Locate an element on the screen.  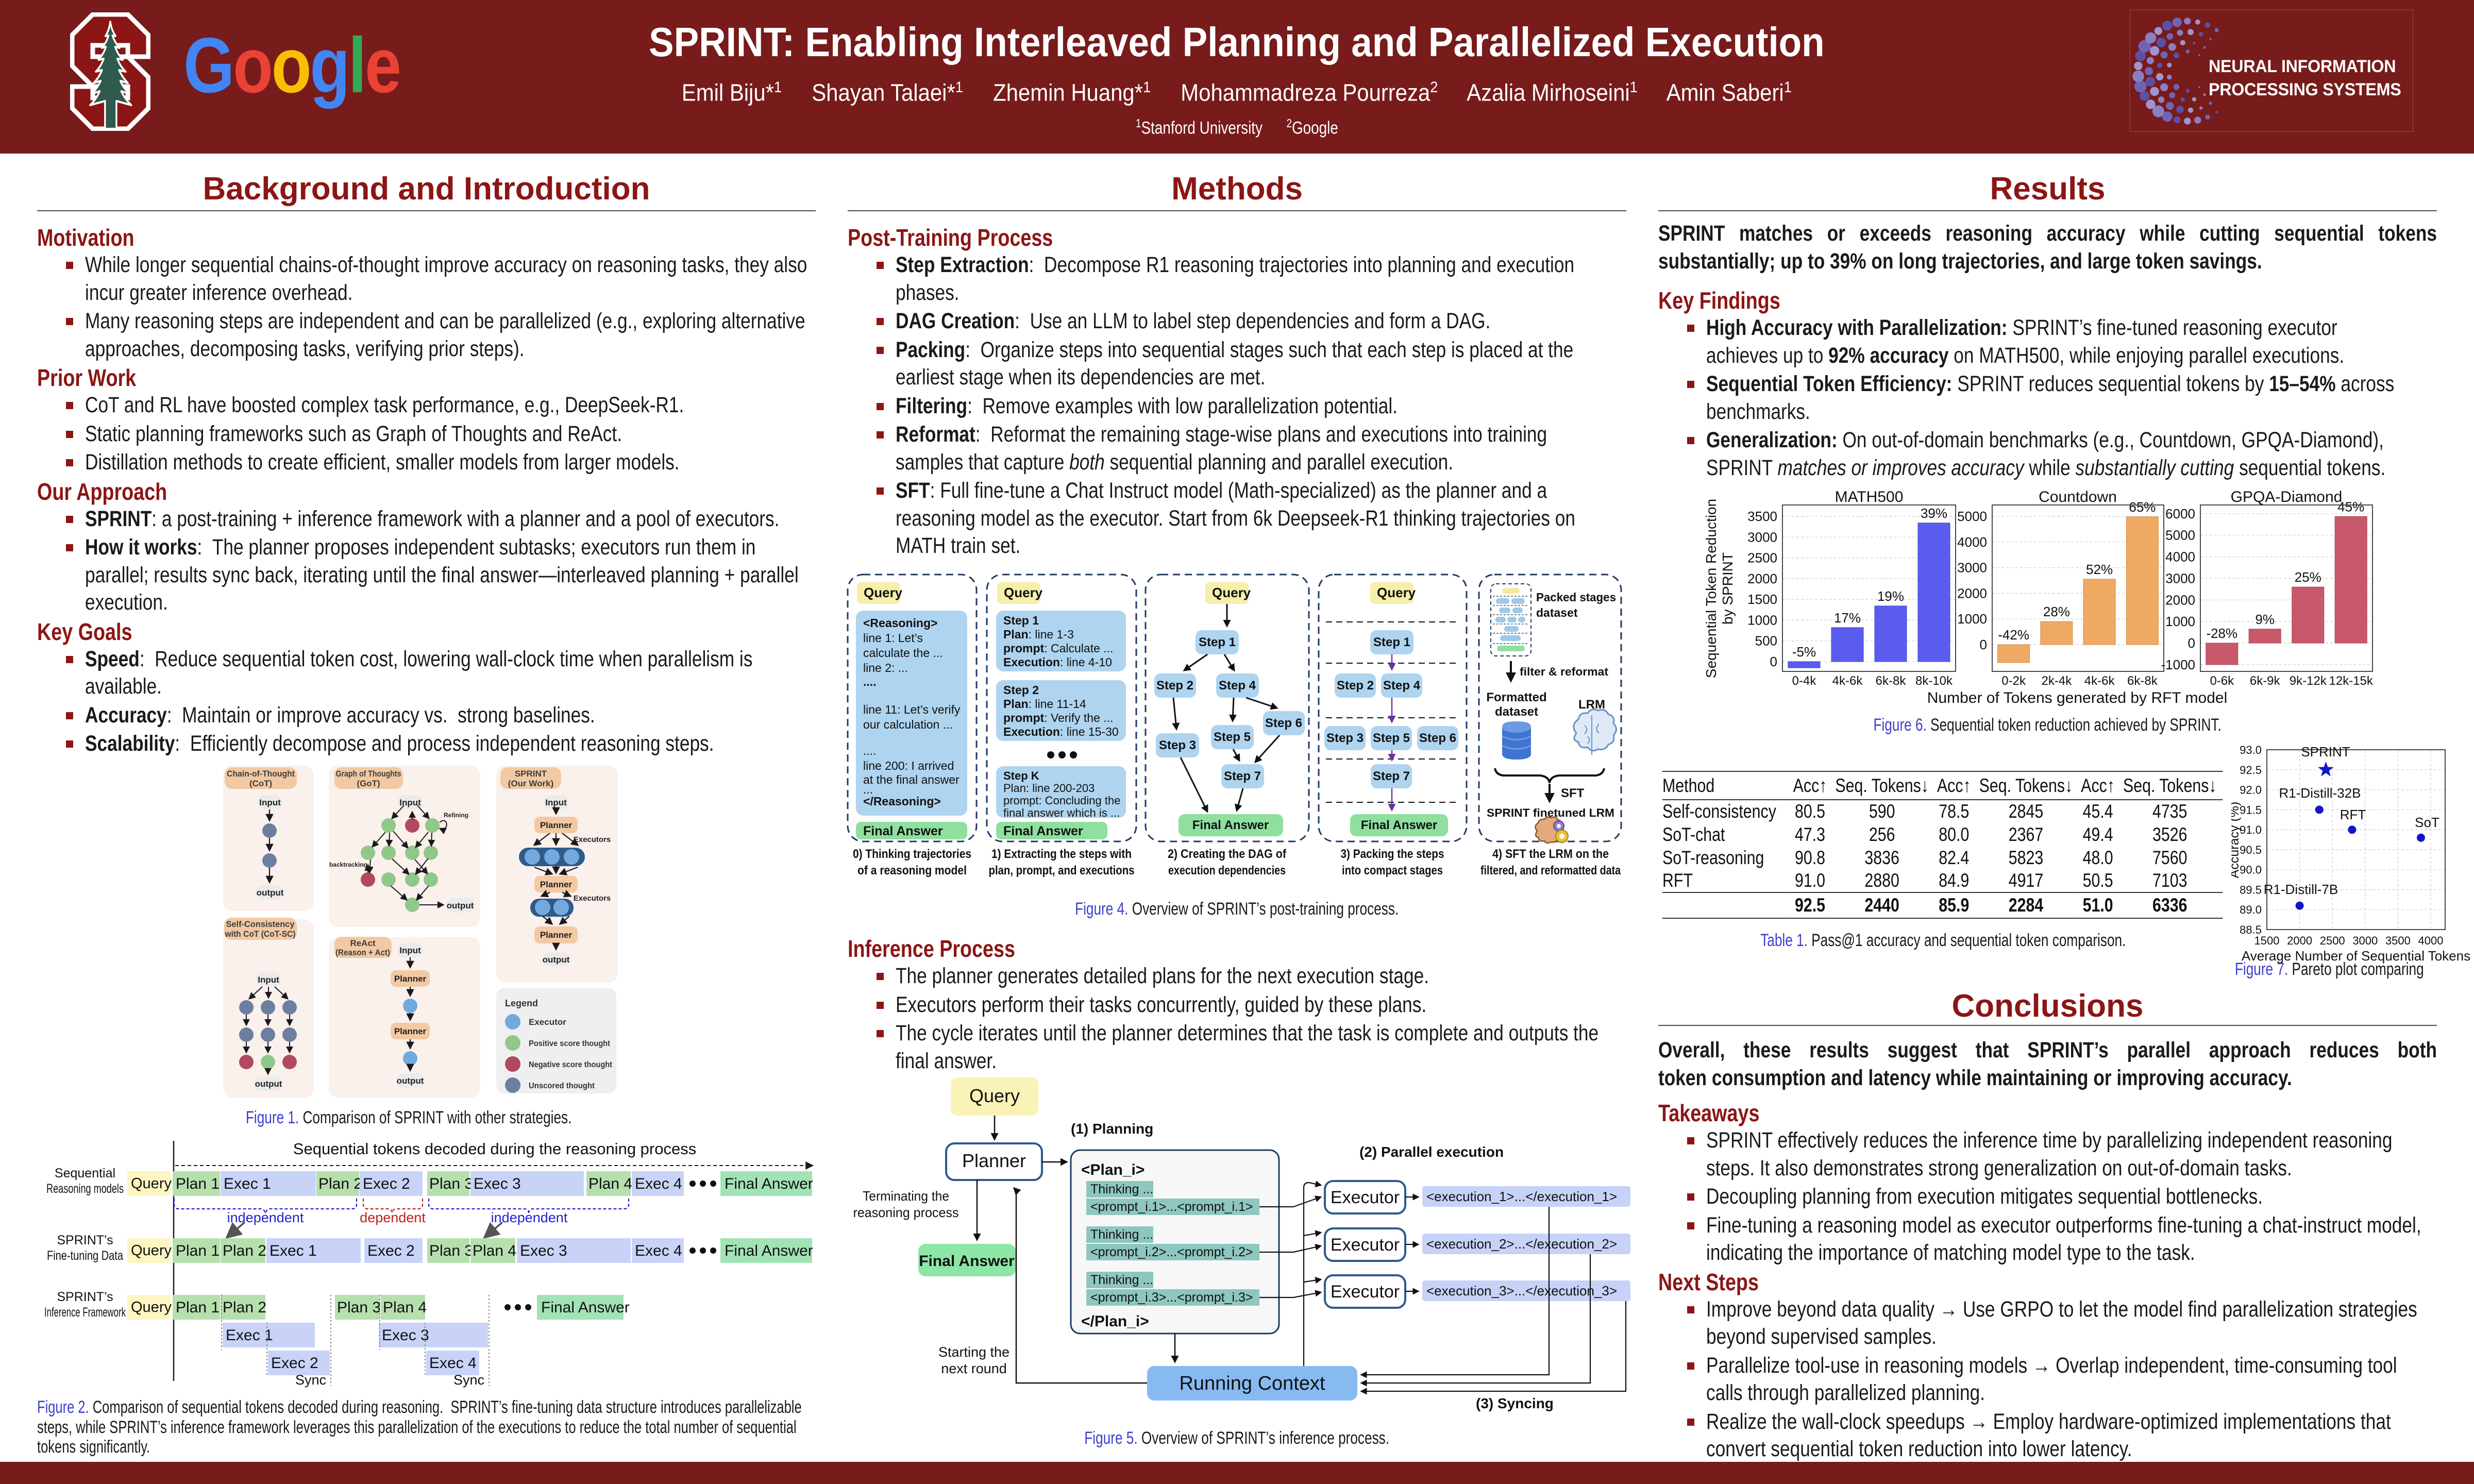
svg-text: Graph of Thoughts is located at coordinates (368, 774).